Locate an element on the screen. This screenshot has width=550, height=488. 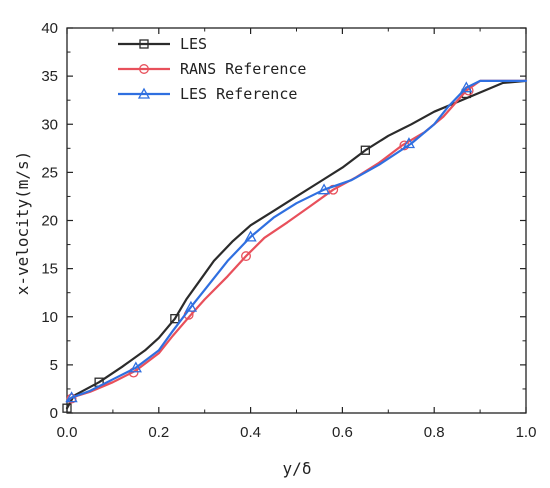
x-axis-label: y/δ is located at coordinates (297, 468).